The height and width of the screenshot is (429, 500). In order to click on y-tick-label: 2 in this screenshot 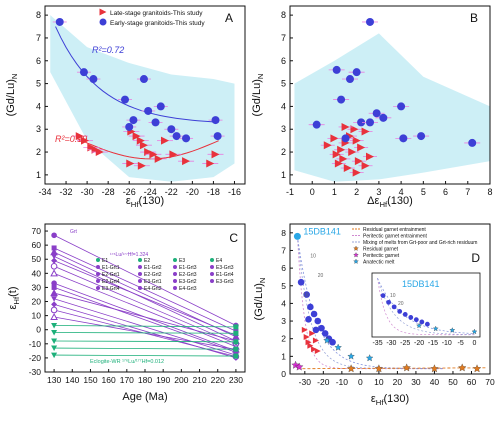, I will do `click(283, 339)`.